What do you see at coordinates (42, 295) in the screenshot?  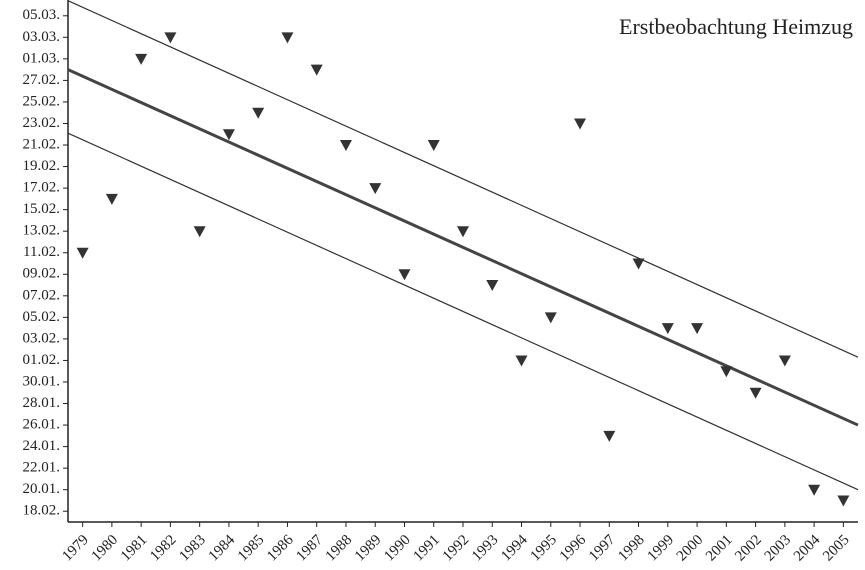 I see `y-tick-label: 07.02.` at bounding box center [42, 295].